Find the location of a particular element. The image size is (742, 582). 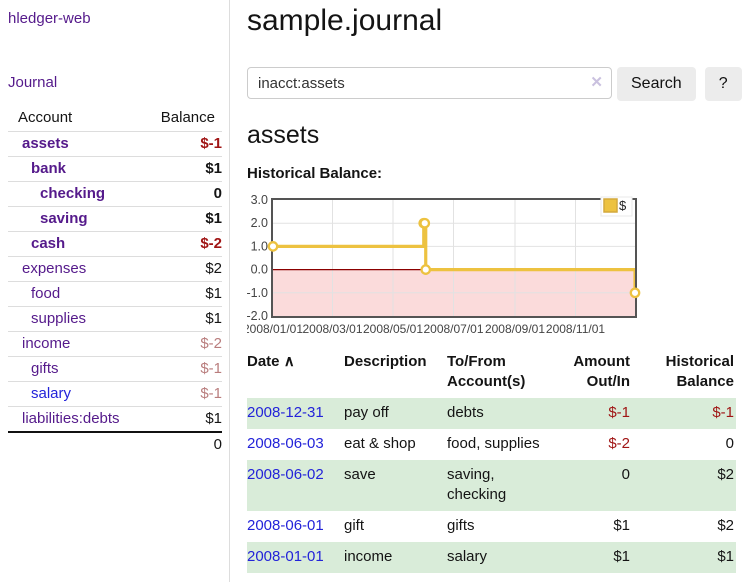

account-balance: $2 is located at coordinates (184, 269).